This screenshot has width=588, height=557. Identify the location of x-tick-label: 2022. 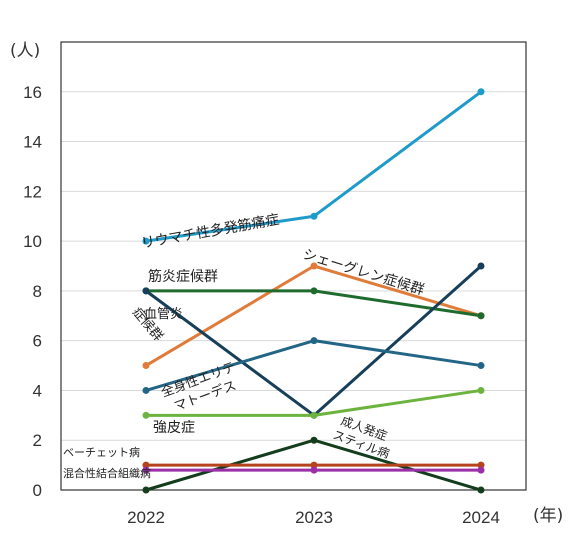
(146, 517).